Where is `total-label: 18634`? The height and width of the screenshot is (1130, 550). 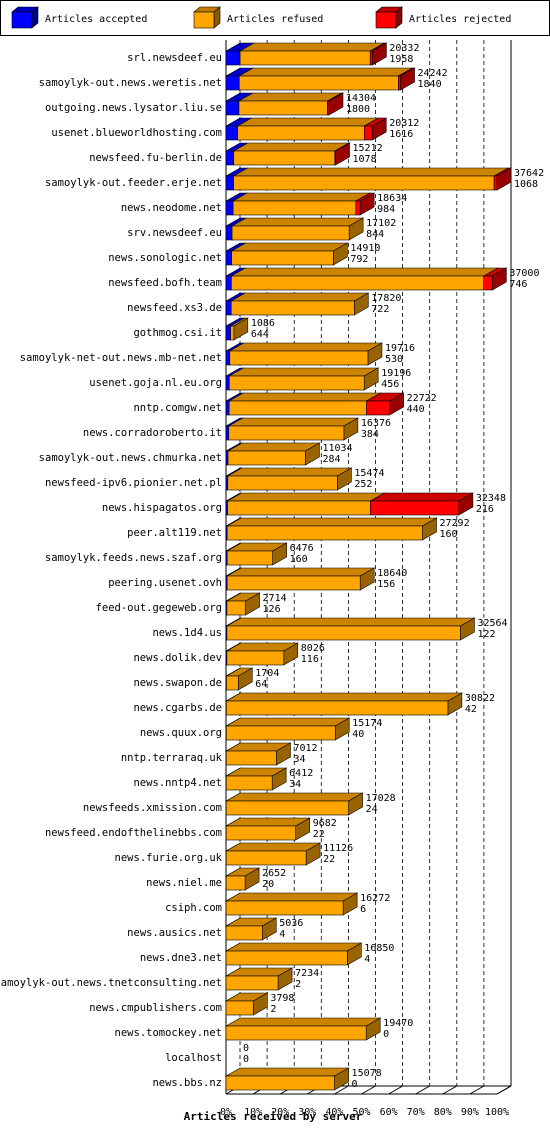 total-label: 18634 is located at coordinates (392, 198).